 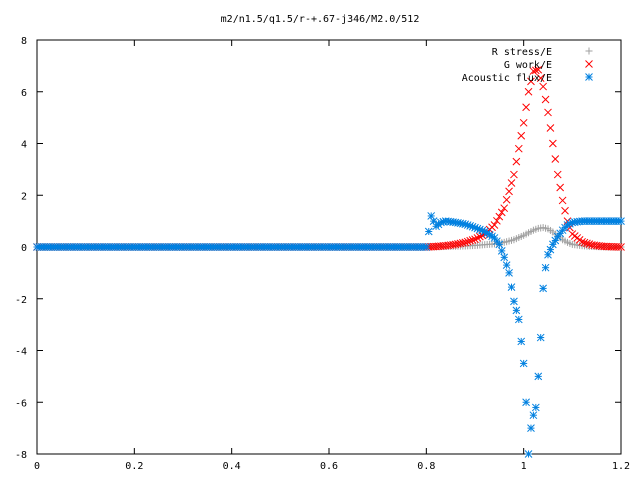 What do you see at coordinates (24, 93) in the screenshot?
I see `y-tick-label: 6` at bounding box center [24, 93].